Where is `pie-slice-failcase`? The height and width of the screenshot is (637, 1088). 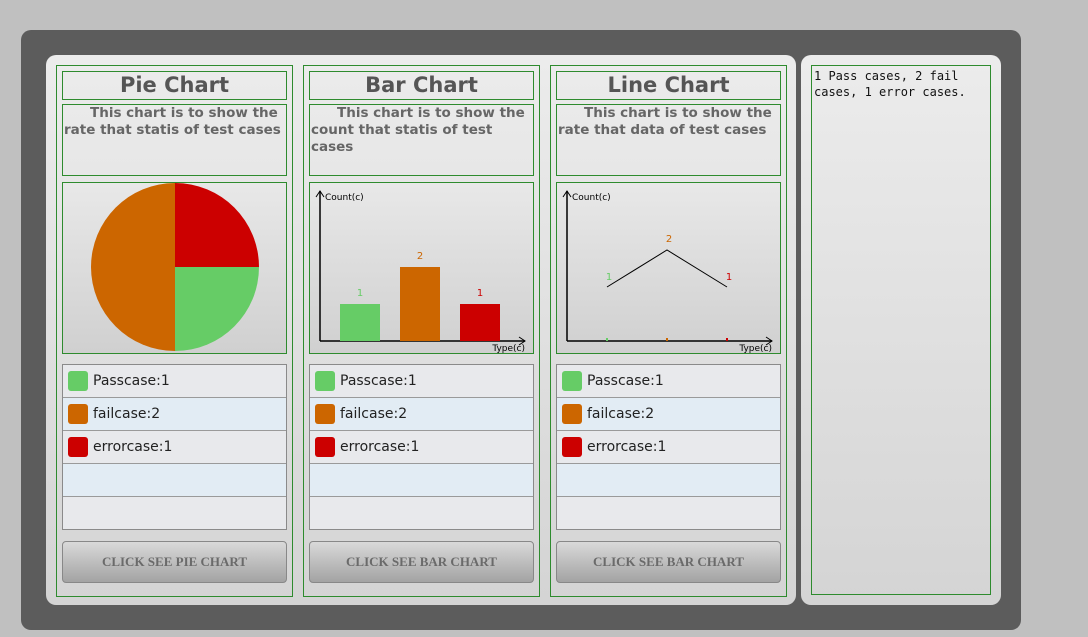 pie-slice-failcase is located at coordinates (133, 267).